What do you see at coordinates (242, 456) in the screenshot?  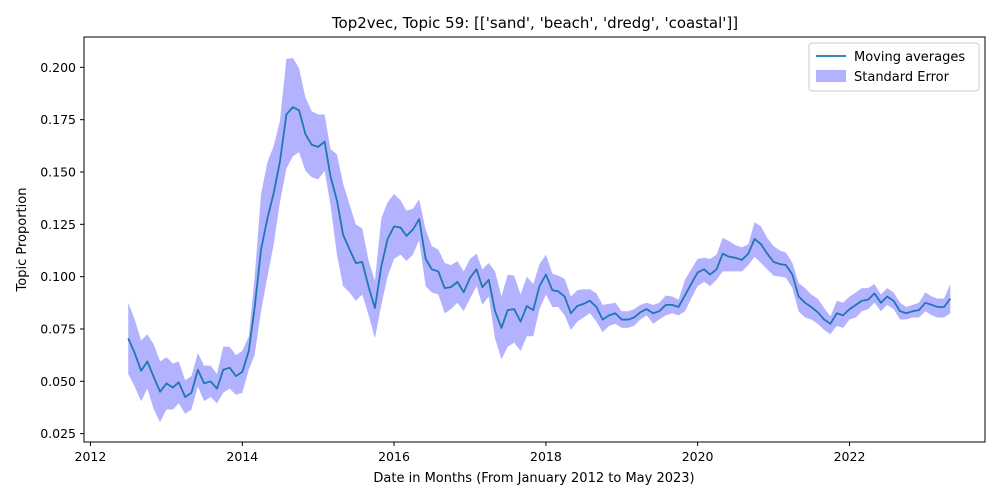 I see `x-tick-label: 2014` at bounding box center [242, 456].